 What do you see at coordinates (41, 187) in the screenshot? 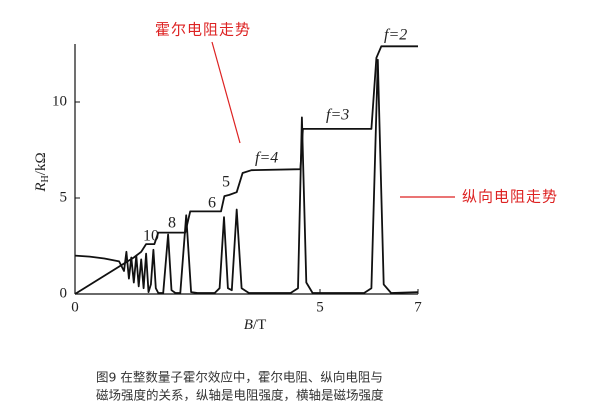
I see `y-label-symbol: R` at bounding box center [41, 187].